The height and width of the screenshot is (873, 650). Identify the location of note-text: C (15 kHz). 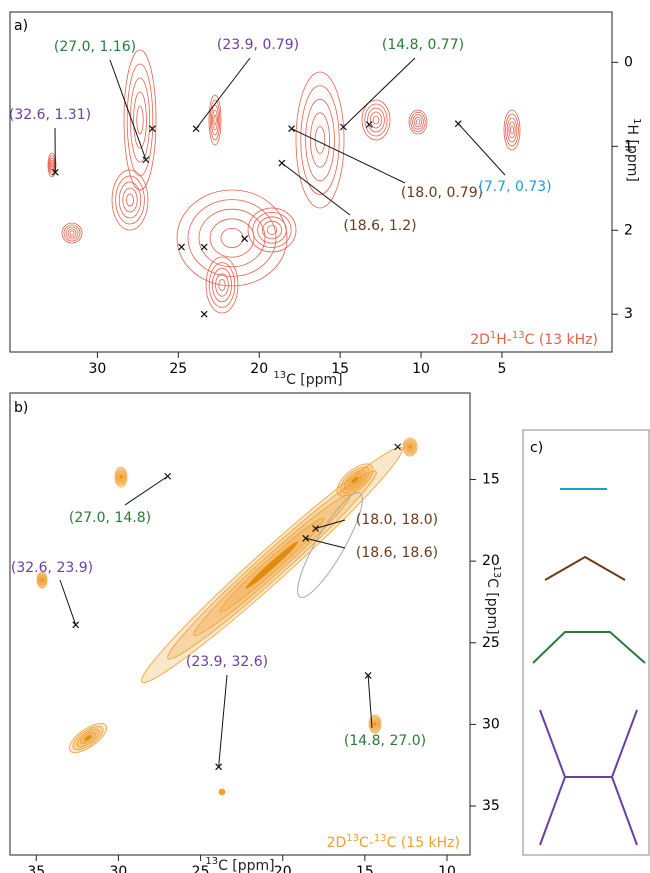
(423, 843).